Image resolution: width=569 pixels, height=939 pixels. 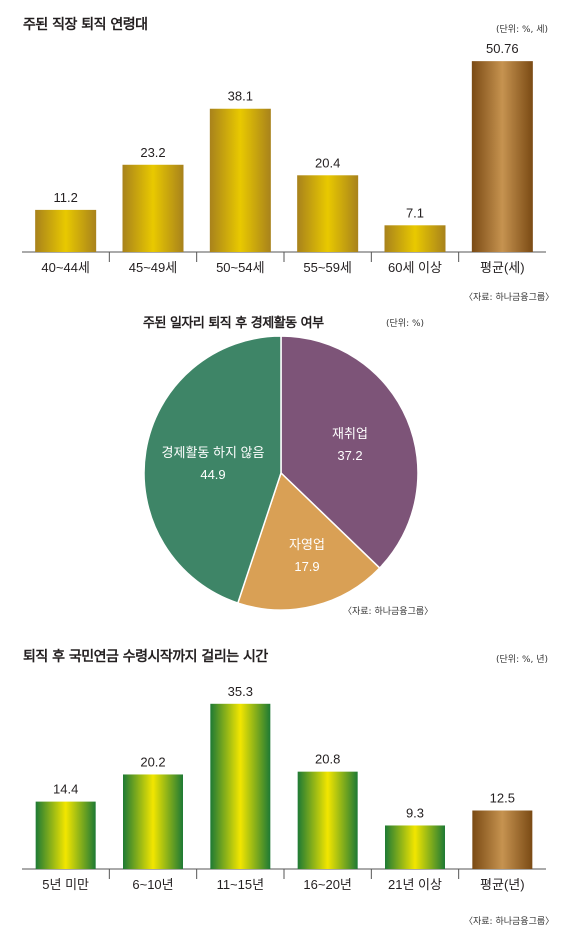 I want to click on chart2-unit: (단위: %), so click(x=405, y=324).